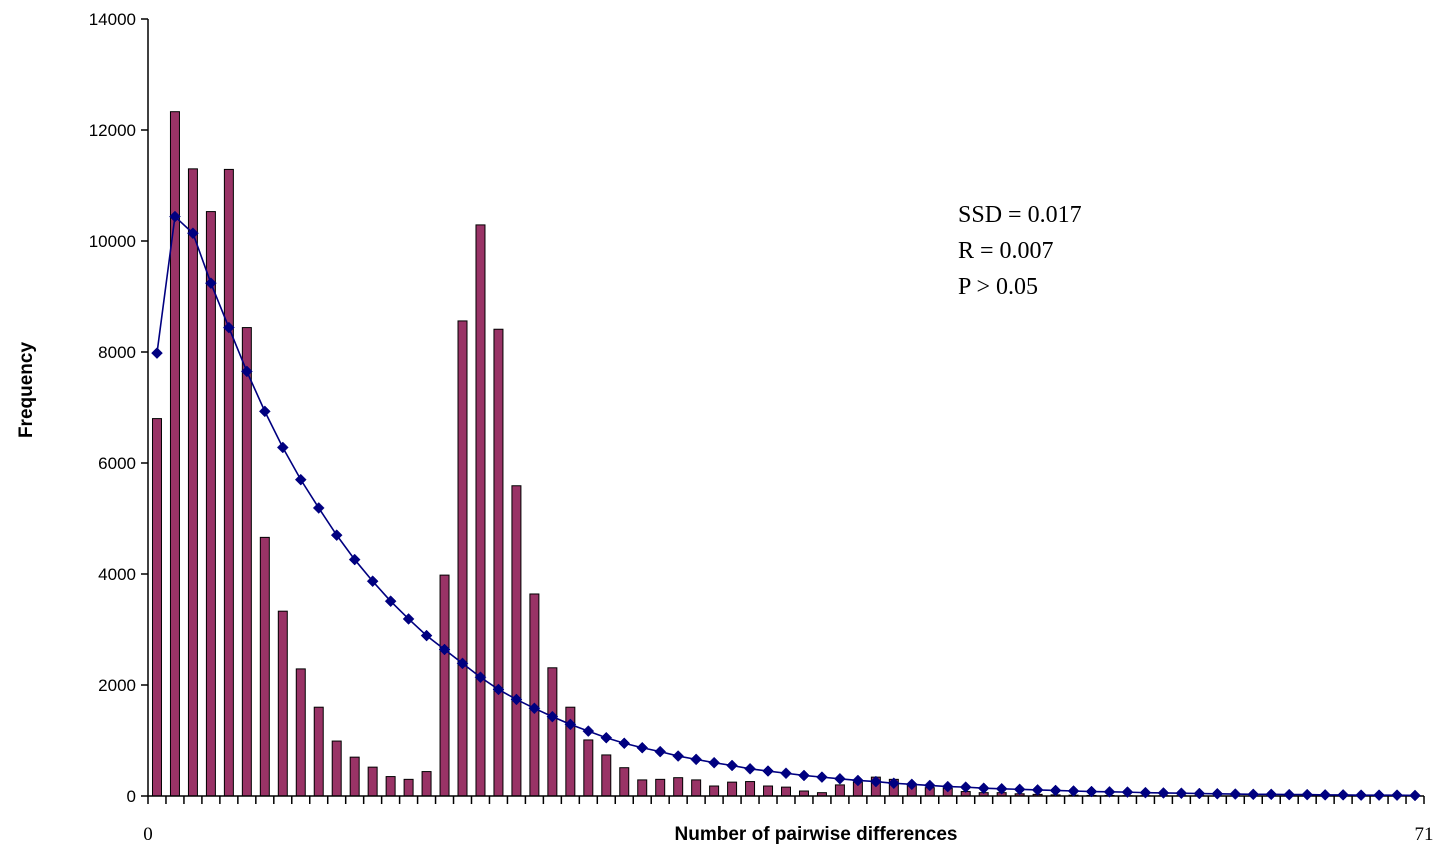 The image size is (1442, 851). Describe the element at coordinates (131, 796) in the screenshot. I see `y-tick-label: 0` at that location.